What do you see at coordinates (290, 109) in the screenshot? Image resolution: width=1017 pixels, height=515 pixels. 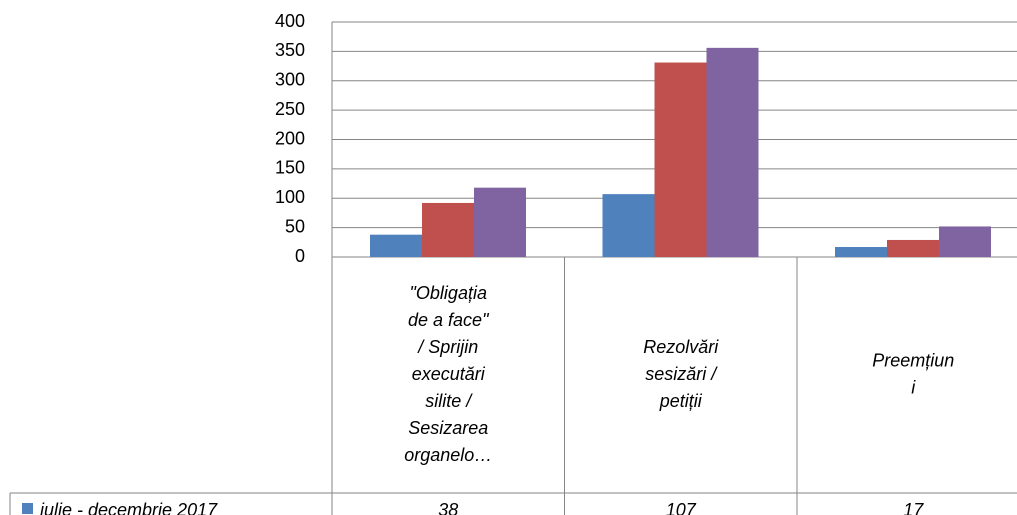 I see `y-tick-label: 250` at bounding box center [290, 109].